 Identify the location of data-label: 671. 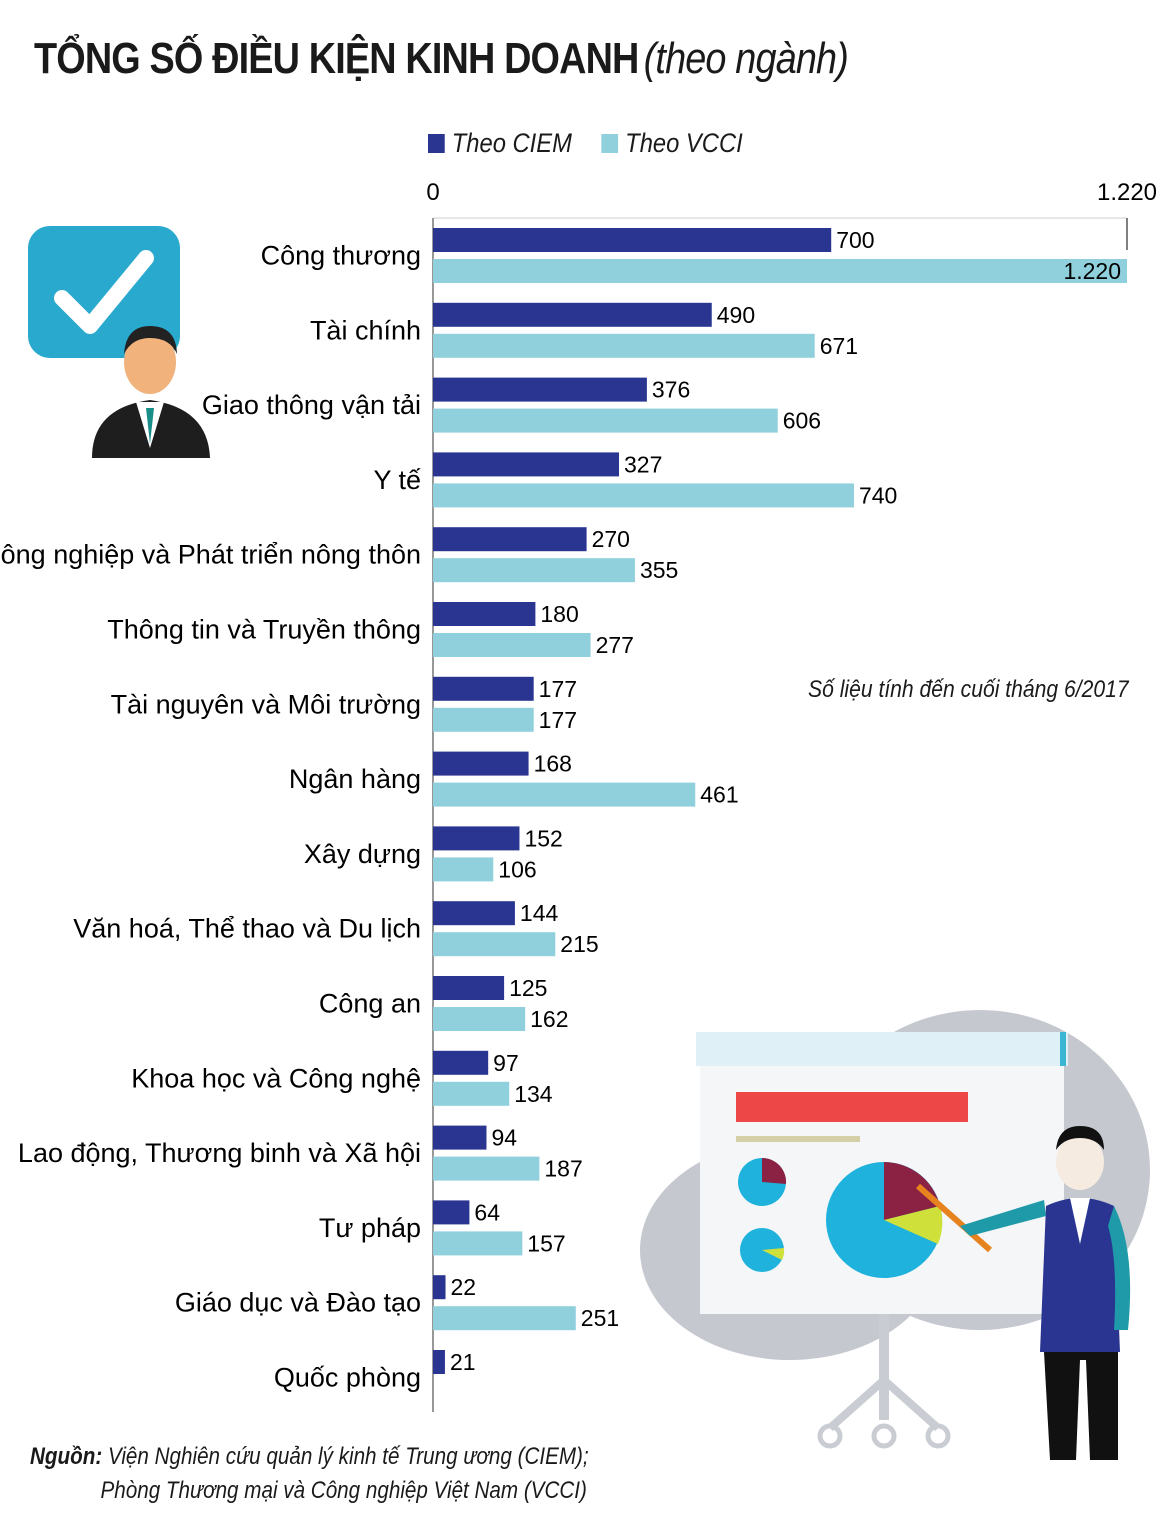
(839, 346).